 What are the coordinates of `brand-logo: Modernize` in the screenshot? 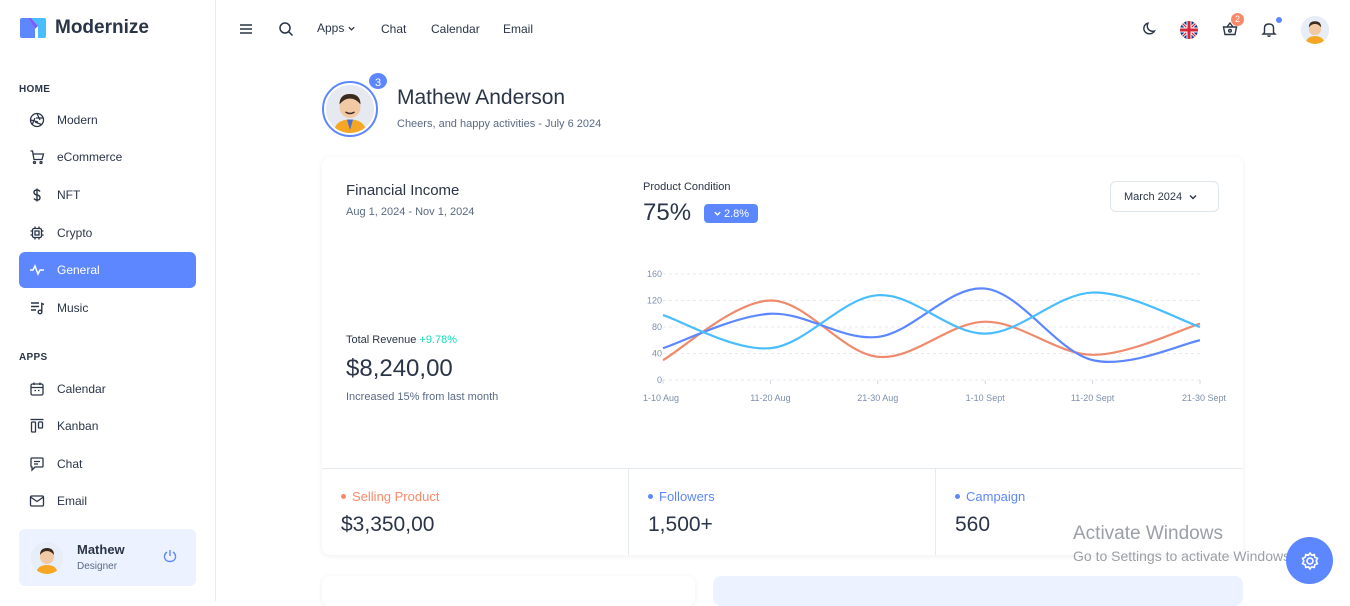 It's located at (84, 28).